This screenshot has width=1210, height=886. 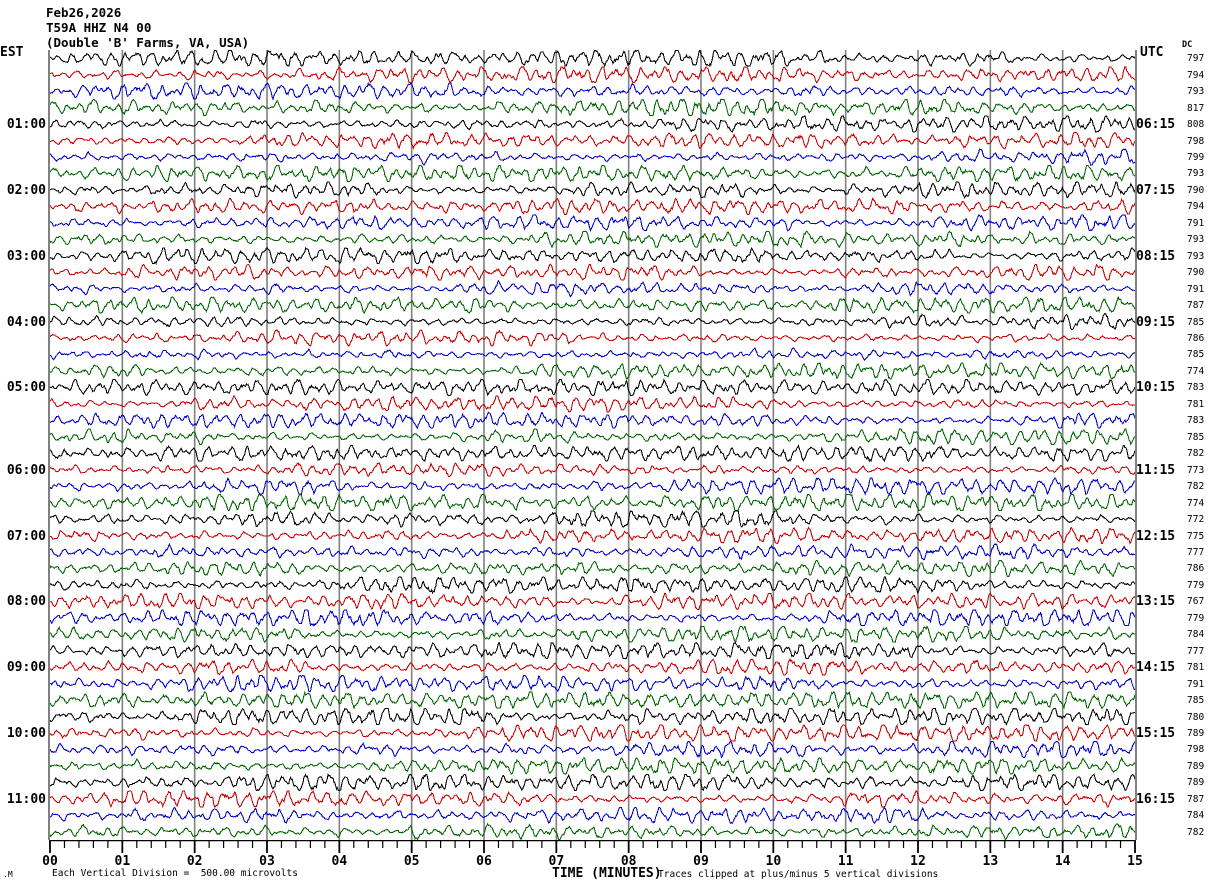 What do you see at coordinates (267, 861) in the screenshot?
I see `x-tick-label: 03` at bounding box center [267, 861].